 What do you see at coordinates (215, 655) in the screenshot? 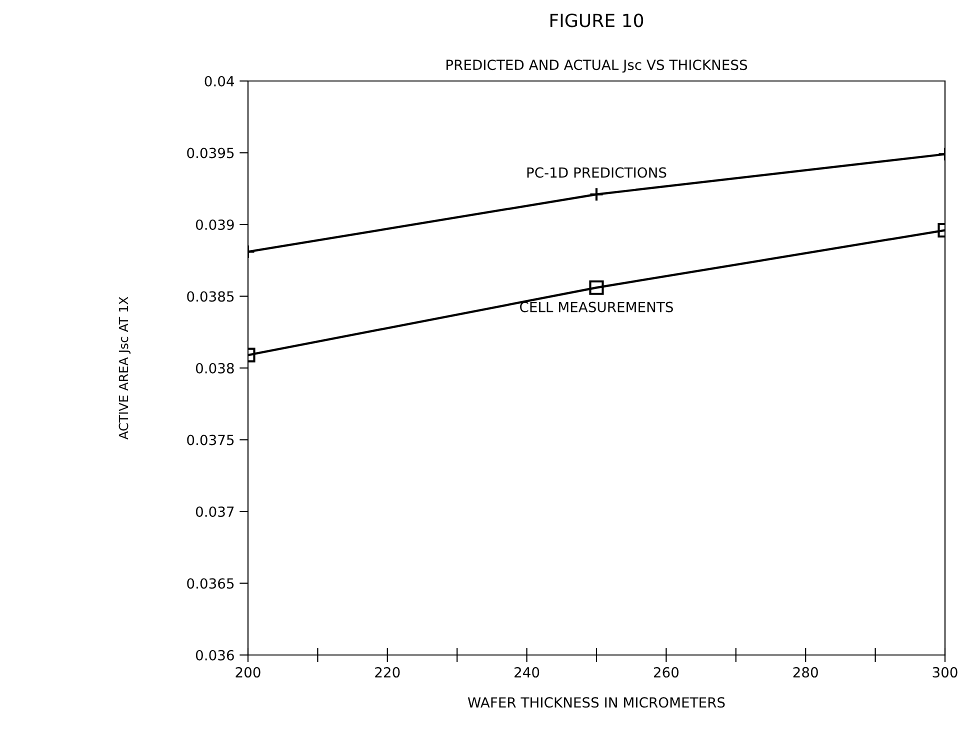
I see `y-tick-label: 0.036` at bounding box center [215, 655].